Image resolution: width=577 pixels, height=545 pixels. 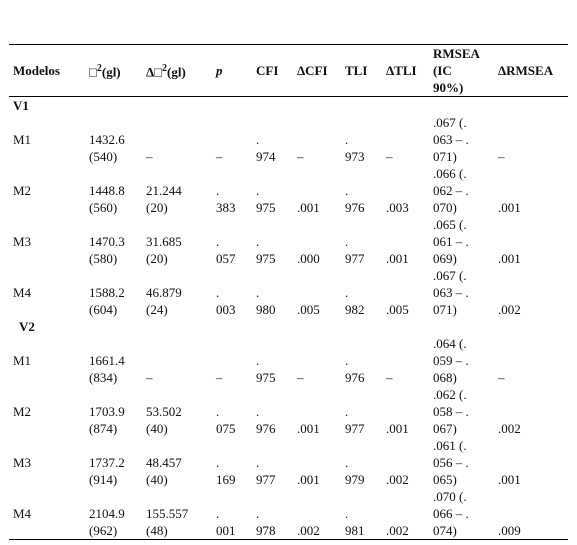 What do you see at coordinates (164, 420) in the screenshot?
I see `data-cell: 53.502 (40)` at bounding box center [164, 420].